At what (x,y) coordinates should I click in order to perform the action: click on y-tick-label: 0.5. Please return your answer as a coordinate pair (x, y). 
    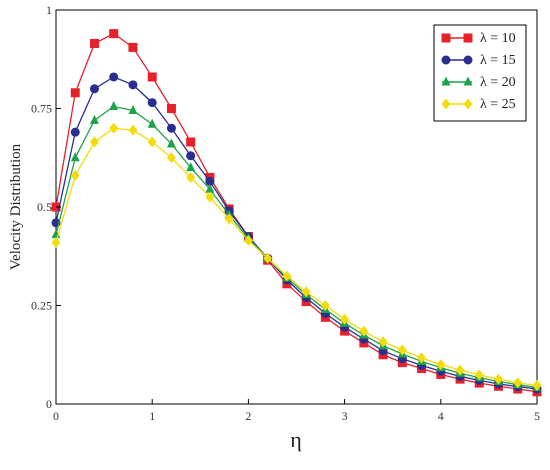
    Looking at the image, I should click on (44, 207).